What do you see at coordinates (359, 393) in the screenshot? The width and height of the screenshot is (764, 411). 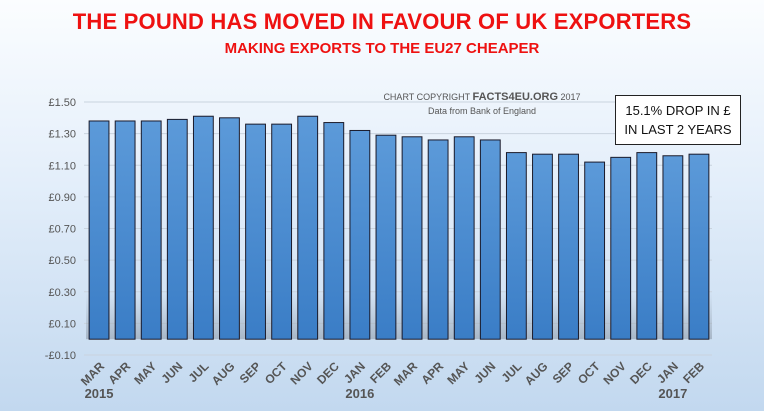 I see `year-label: 2016` at bounding box center [359, 393].